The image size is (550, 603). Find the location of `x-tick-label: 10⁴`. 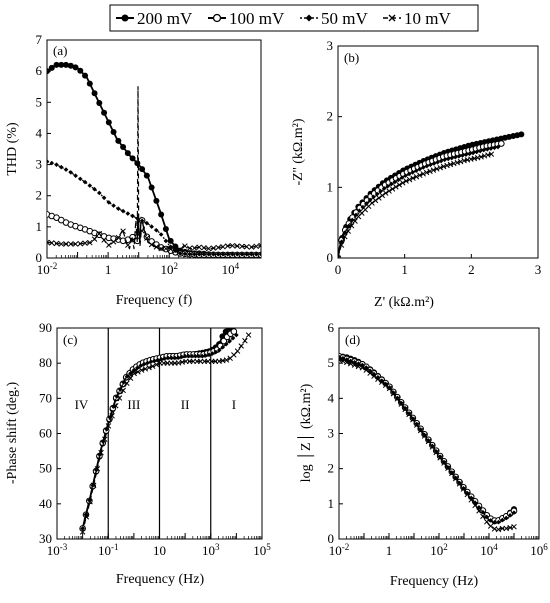

x-tick-label: 10⁴ is located at coordinates (489, 550).